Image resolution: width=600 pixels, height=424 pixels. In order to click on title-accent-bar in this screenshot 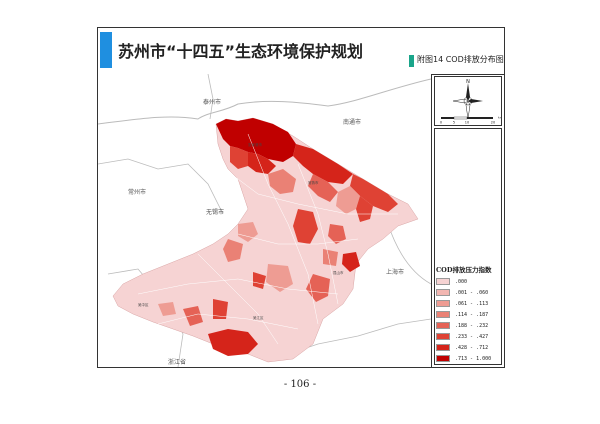, I will do `click(106, 50)`.